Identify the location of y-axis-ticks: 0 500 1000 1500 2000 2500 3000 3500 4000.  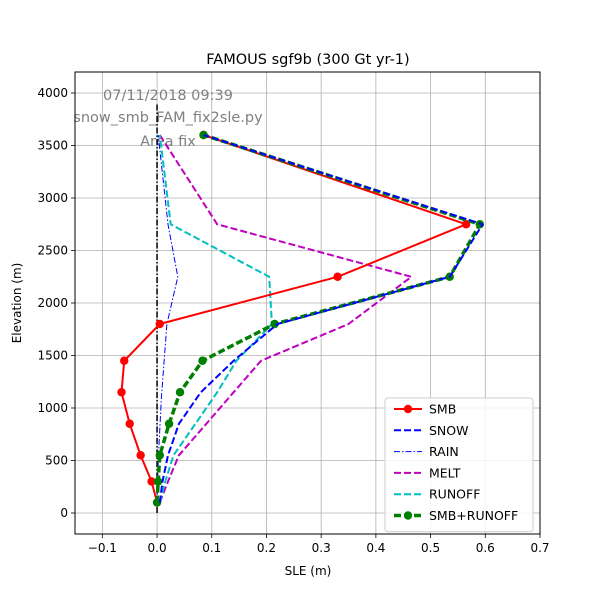
(56, 303).